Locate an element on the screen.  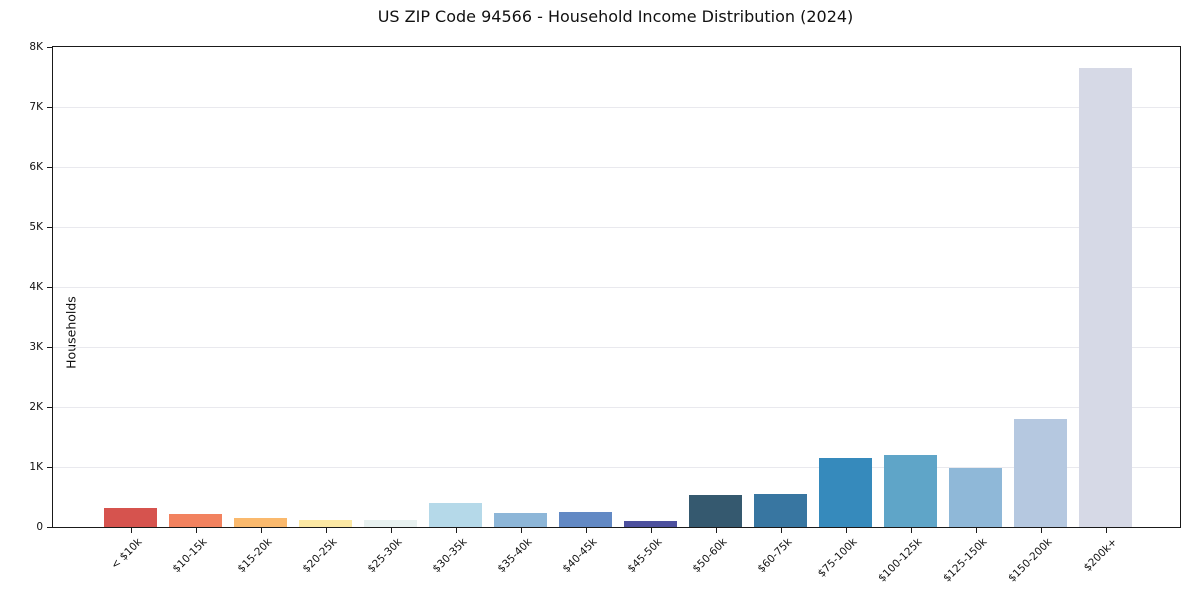
y-tick-label: 3K is located at coordinates (36, 346).